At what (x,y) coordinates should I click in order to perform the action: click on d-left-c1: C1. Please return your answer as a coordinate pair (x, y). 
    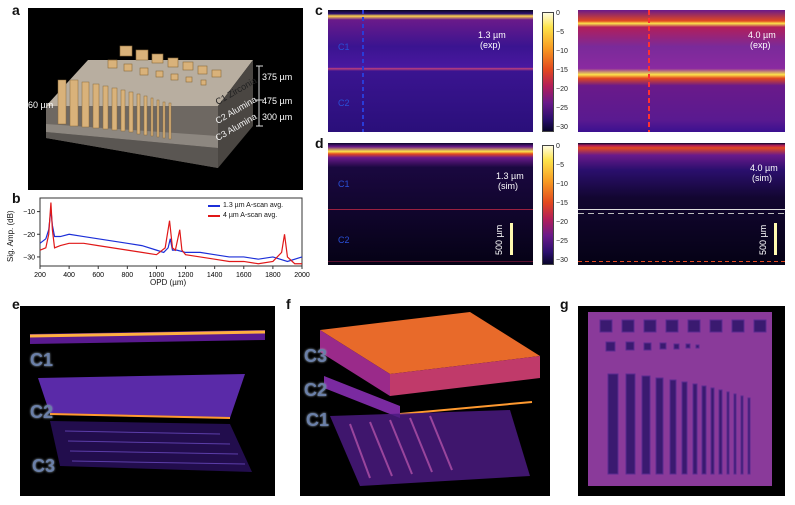
    Looking at the image, I should click on (344, 184).